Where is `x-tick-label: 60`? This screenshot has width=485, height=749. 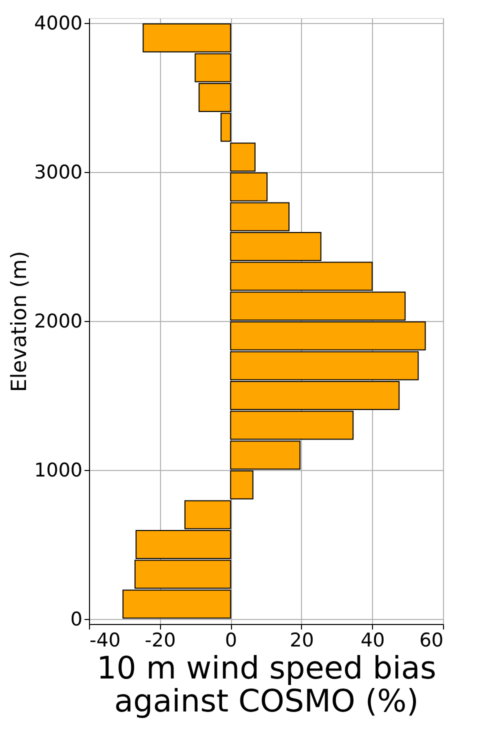
x-tick-label: 60 is located at coordinates (431, 641).